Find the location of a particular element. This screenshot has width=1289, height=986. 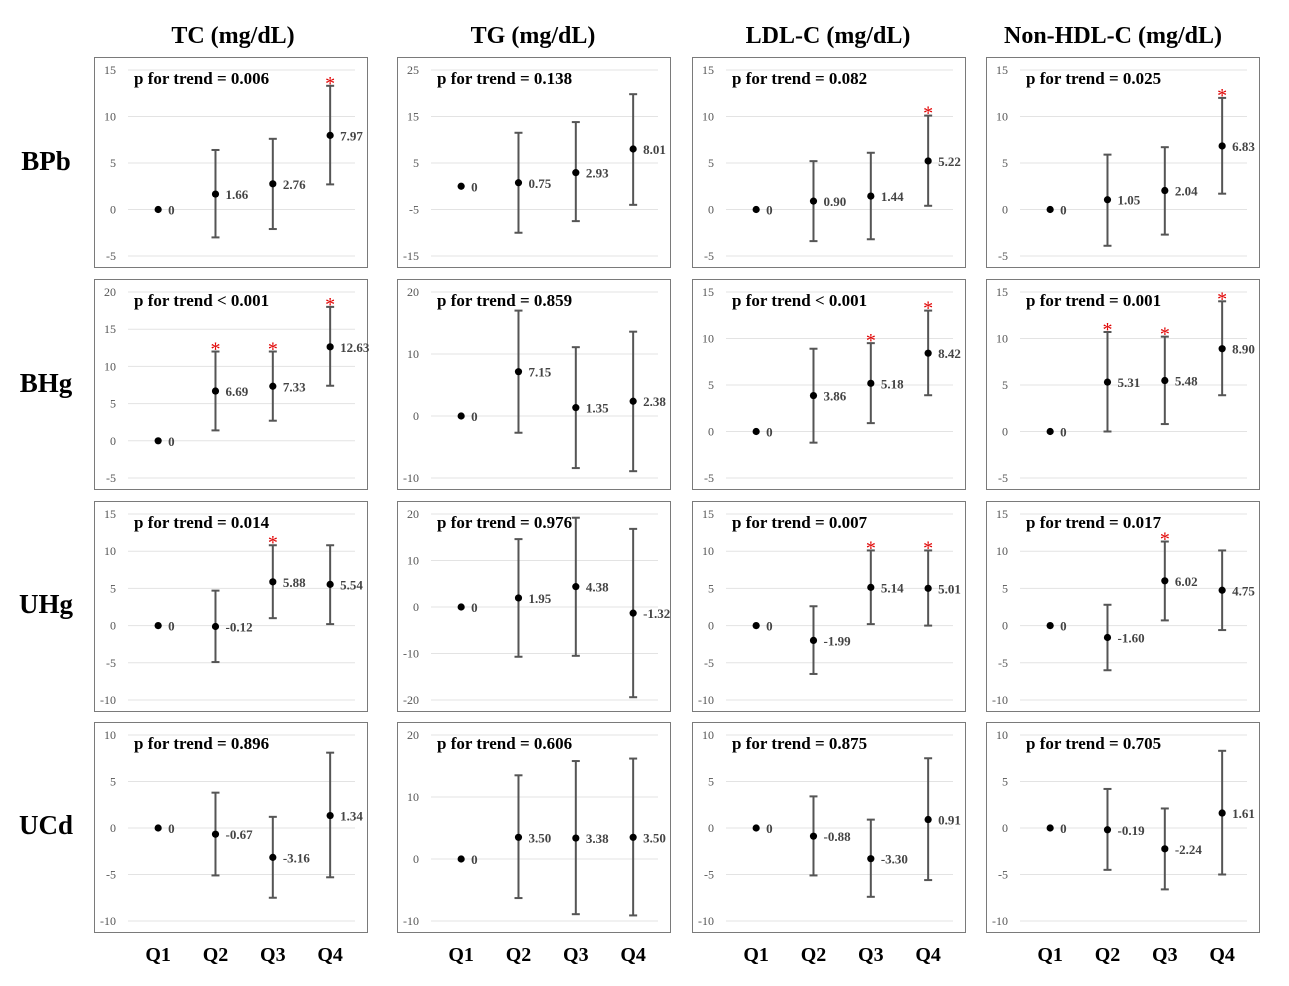

data-label: 3.50 is located at coordinates (539, 837).